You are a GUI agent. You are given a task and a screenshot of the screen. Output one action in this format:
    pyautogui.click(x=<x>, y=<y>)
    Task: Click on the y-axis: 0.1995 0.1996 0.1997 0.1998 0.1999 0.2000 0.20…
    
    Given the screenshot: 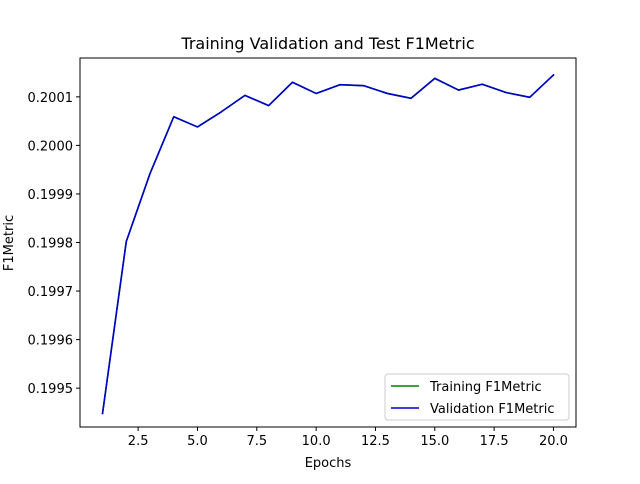 What is the action you would take?
    pyautogui.click(x=54, y=244)
    